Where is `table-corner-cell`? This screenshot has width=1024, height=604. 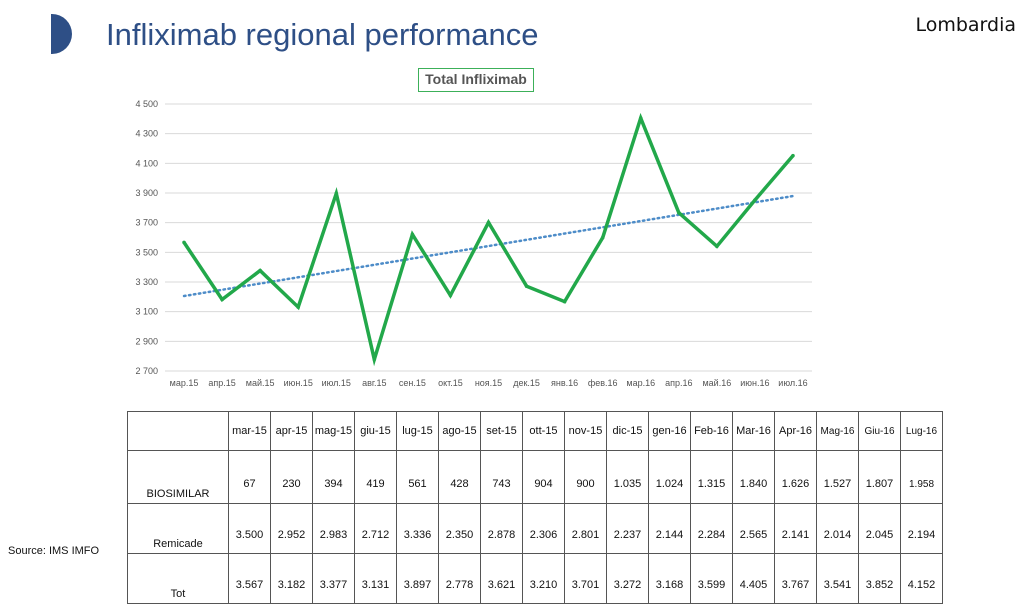
table-corner-cell is located at coordinates (178, 431).